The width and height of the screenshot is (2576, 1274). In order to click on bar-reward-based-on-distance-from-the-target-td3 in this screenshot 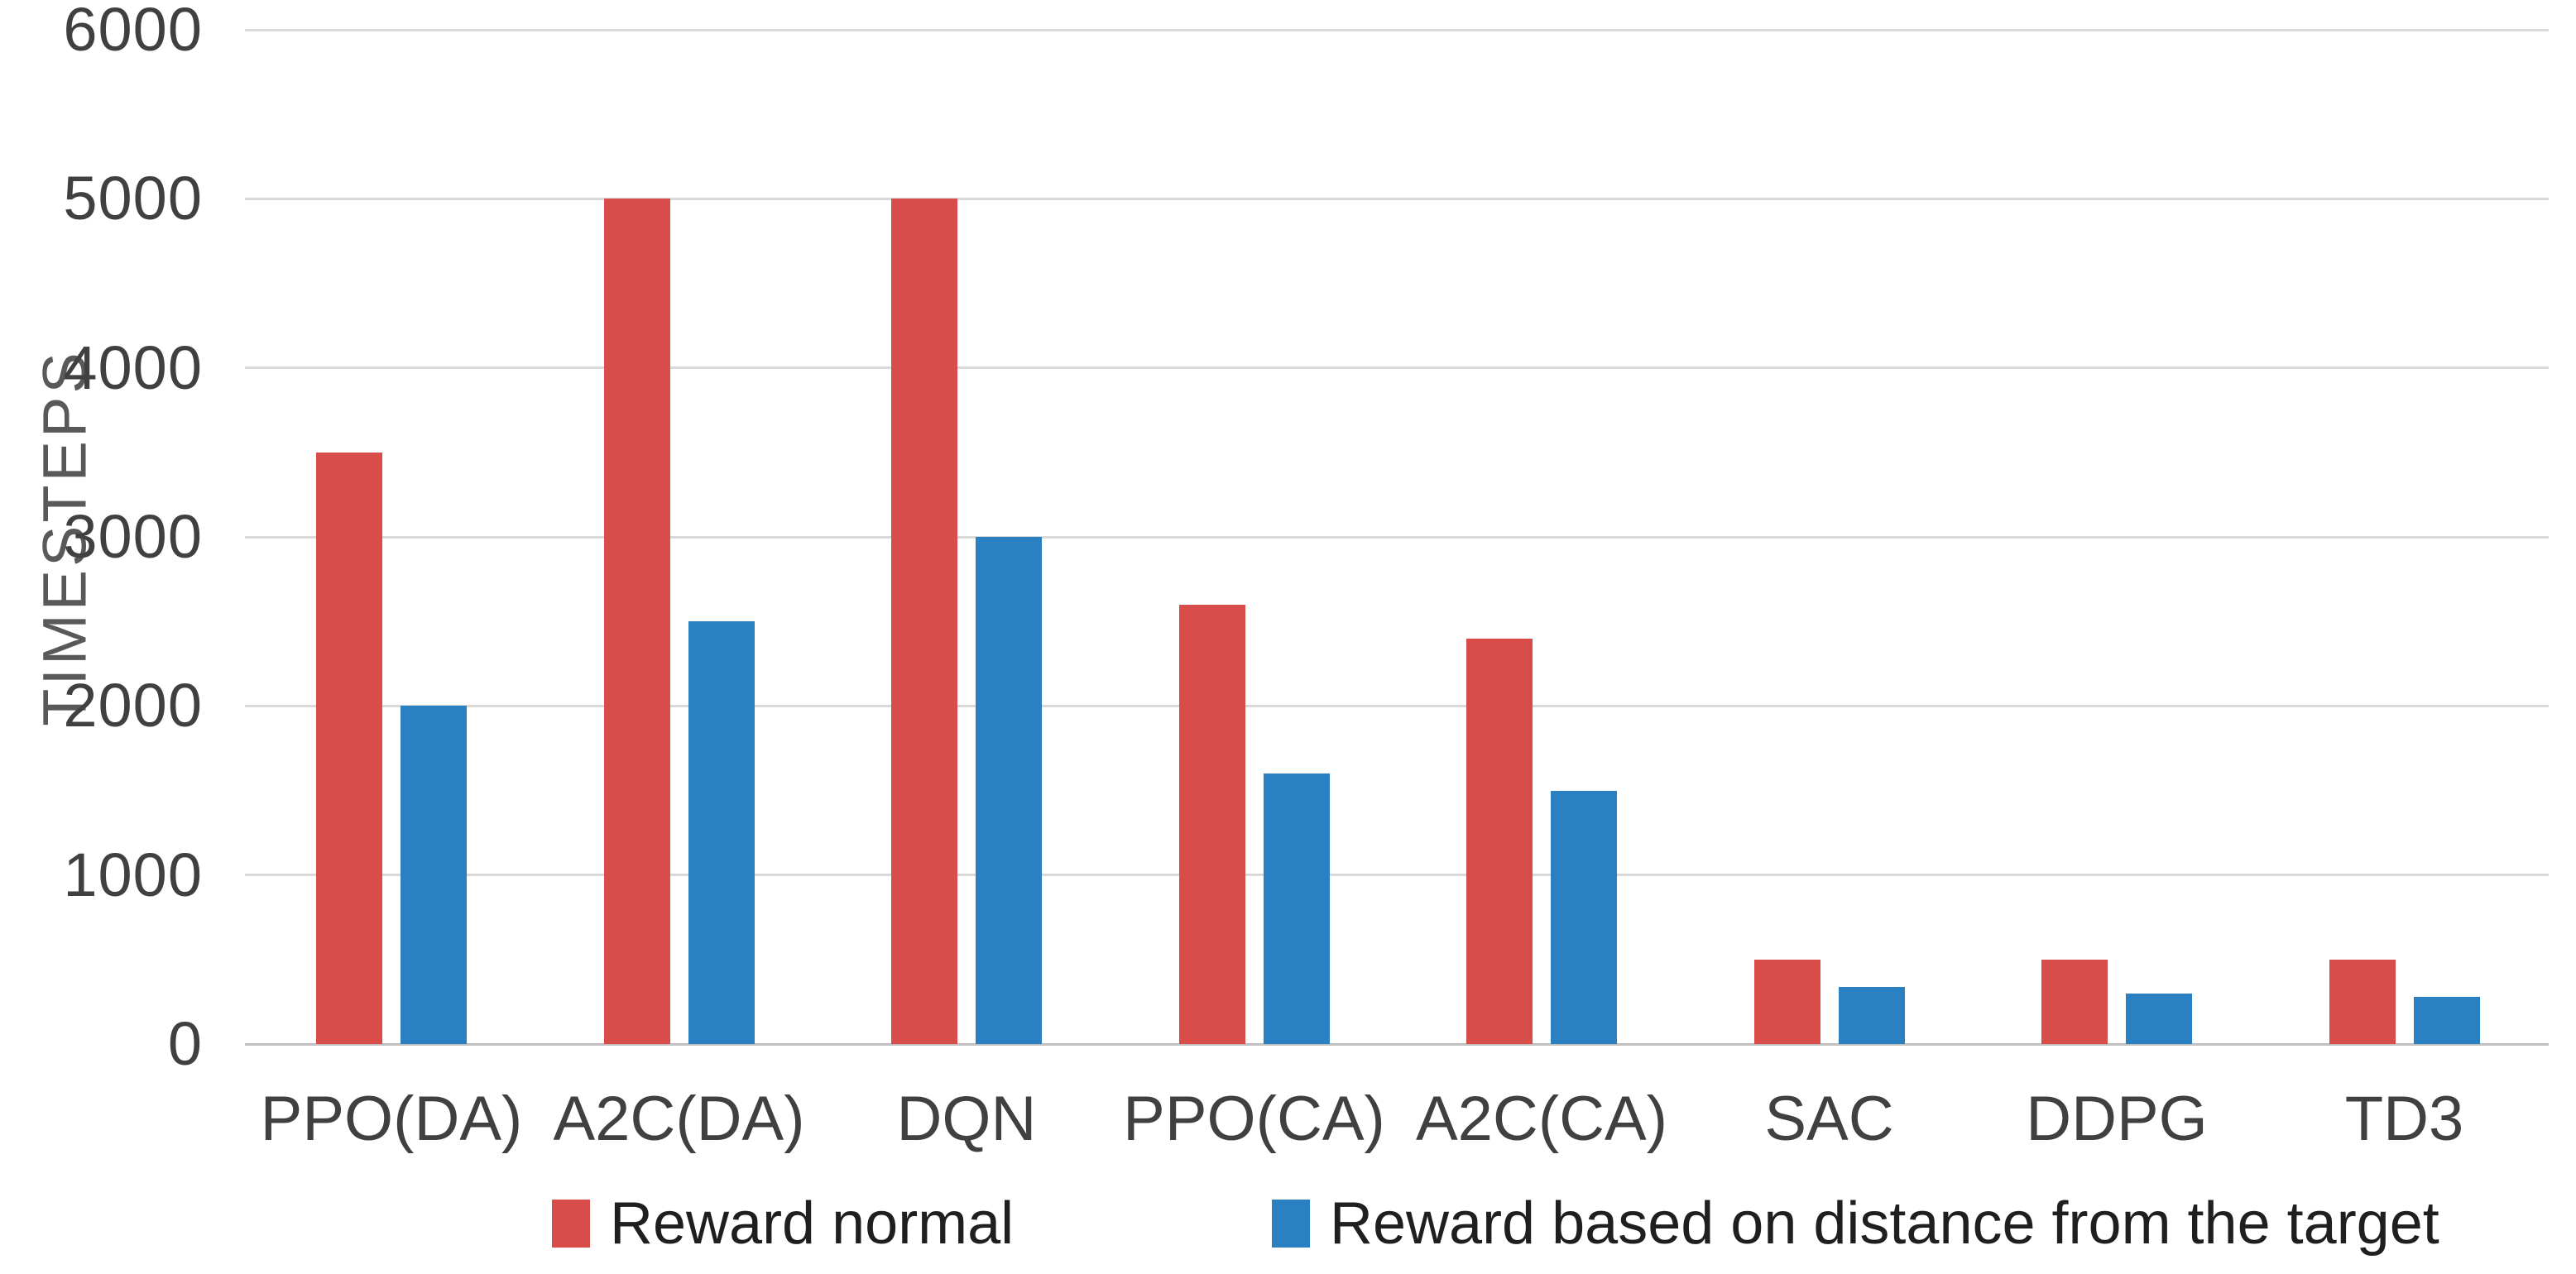, I will do `click(2447, 1020)`.